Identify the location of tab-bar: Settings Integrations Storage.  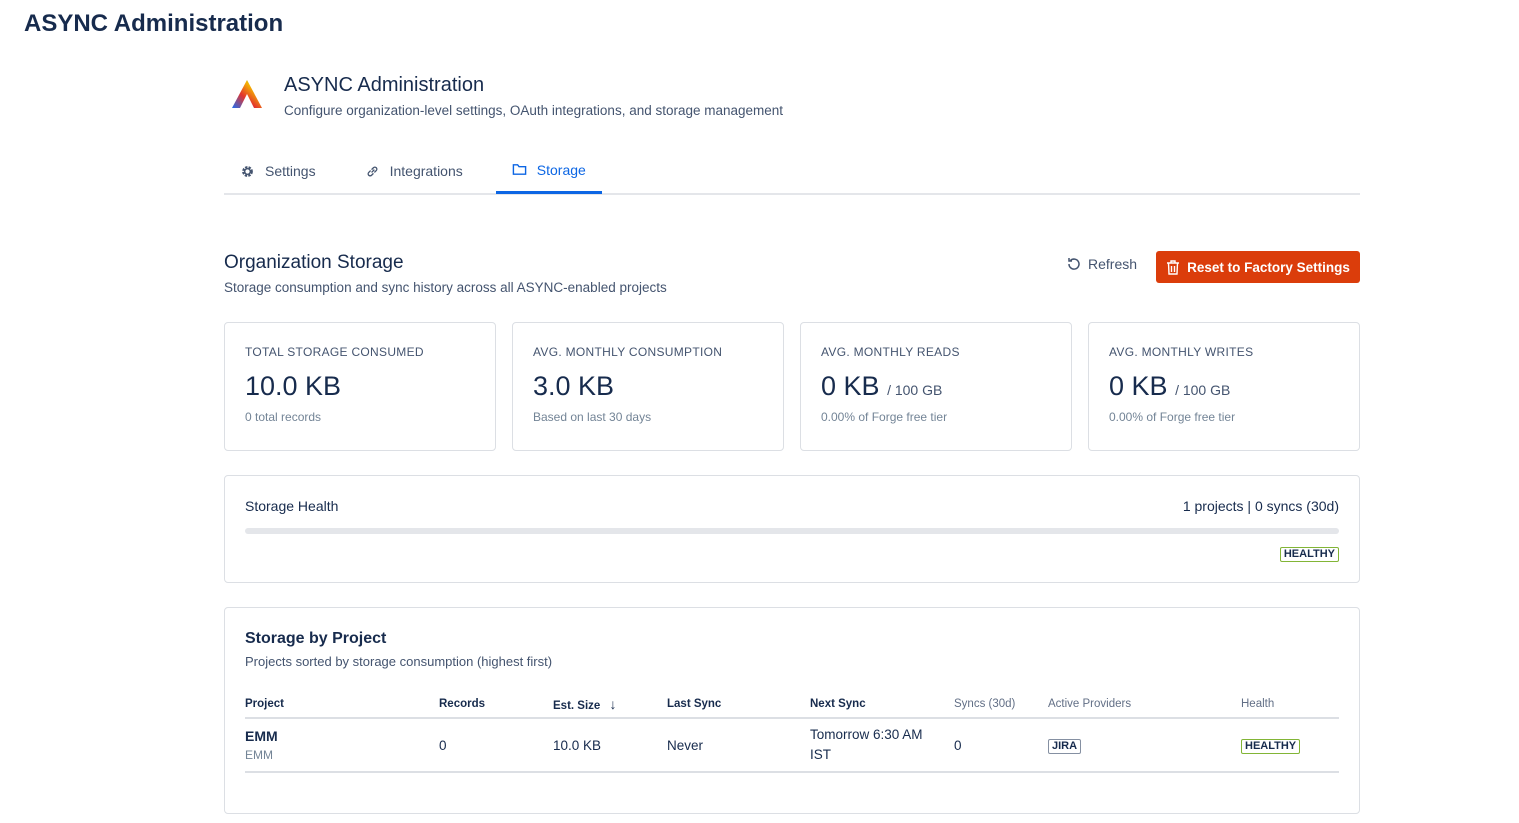
(792, 171).